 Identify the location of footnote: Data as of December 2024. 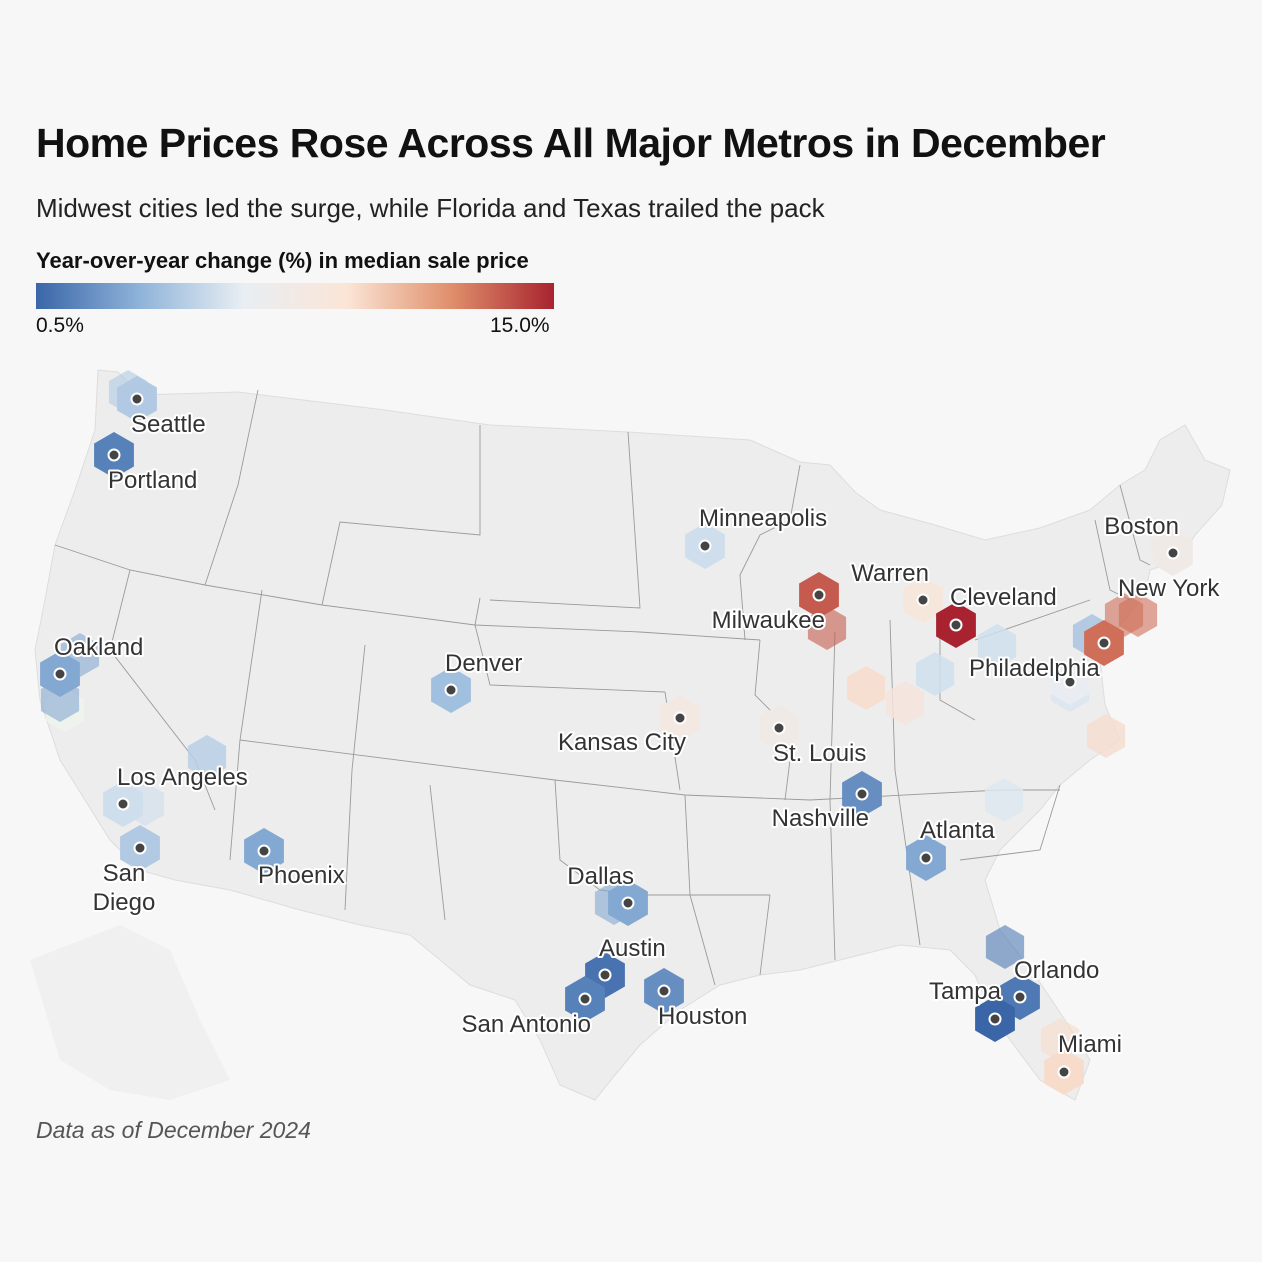
(173, 1130).